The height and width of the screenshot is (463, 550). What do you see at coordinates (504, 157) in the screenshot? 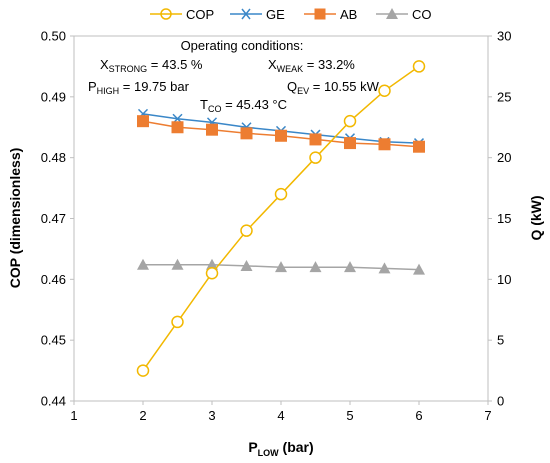
I see `y-right-tick-label: 20` at bounding box center [504, 157].